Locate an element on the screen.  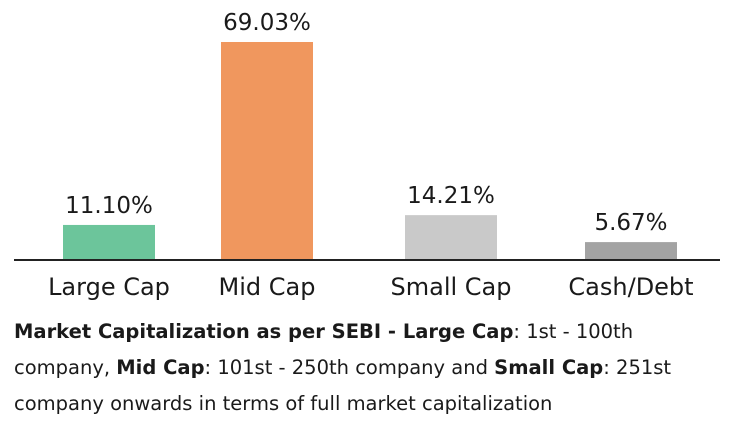
footnote-title: Market Capitalization as per SEBI - is located at coordinates (208, 331).